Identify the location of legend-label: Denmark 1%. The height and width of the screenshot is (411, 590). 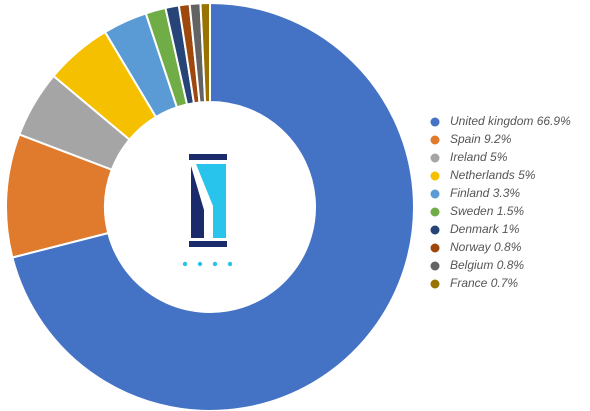
(485, 229).